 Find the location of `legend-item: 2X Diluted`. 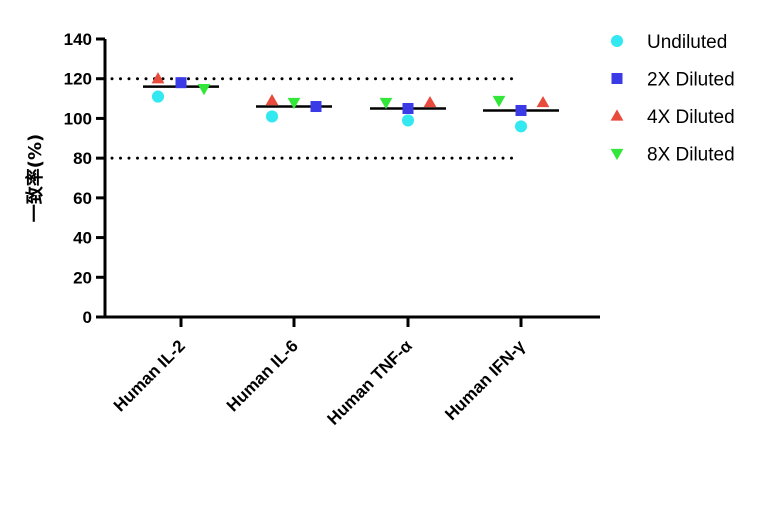

legend-item: 2X Diluted is located at coordinates (673, 80).